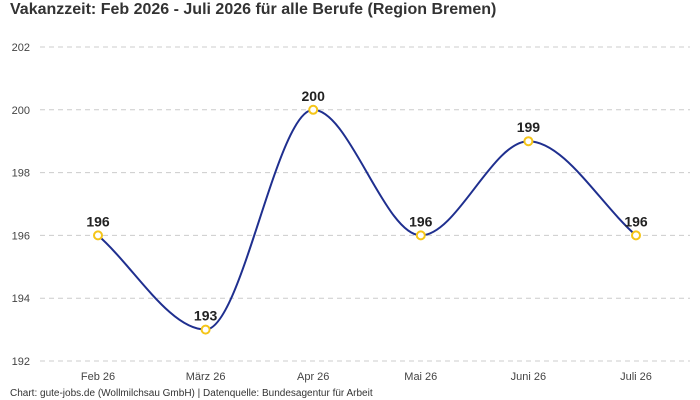 This screenshot has width=700, height=400. I want to click on x-tick-label: Juli 26, so click(636, 377).